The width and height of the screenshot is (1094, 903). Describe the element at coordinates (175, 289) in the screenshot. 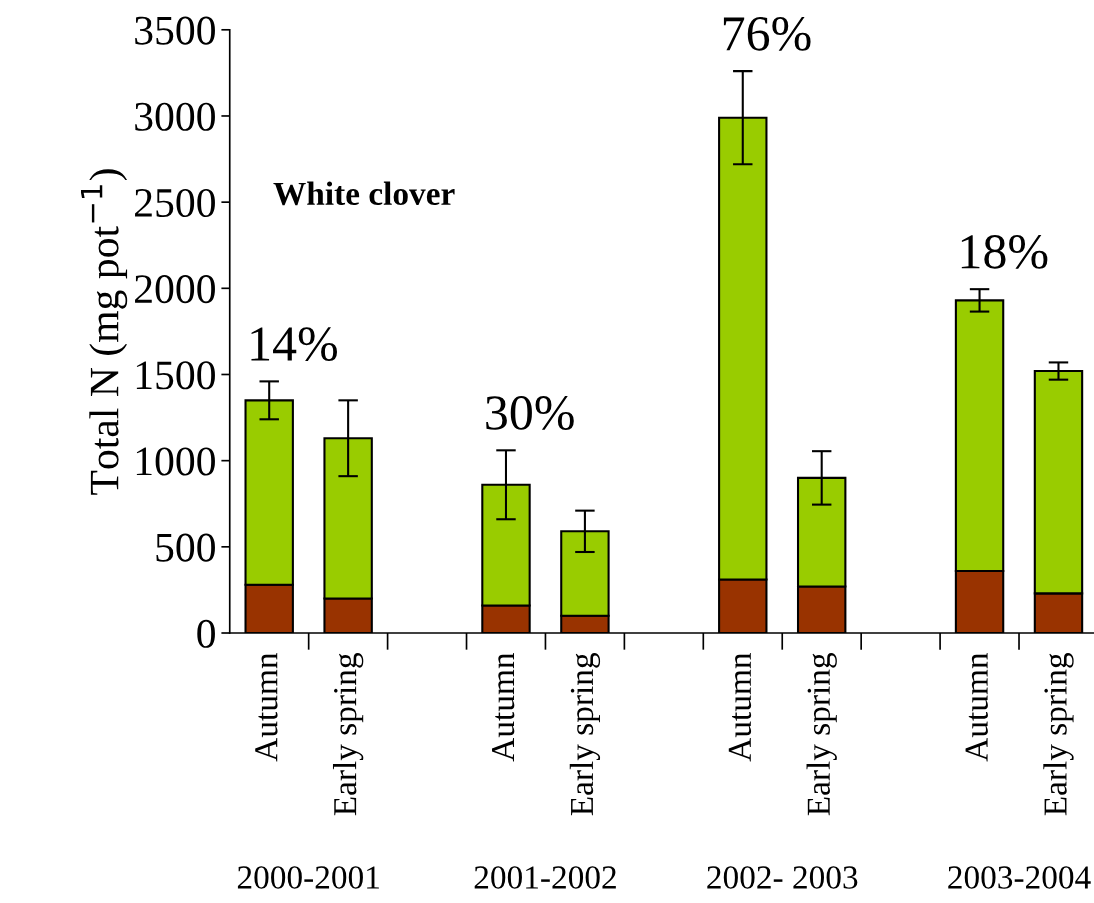

I see `y-tick-label: 2000` at that location.